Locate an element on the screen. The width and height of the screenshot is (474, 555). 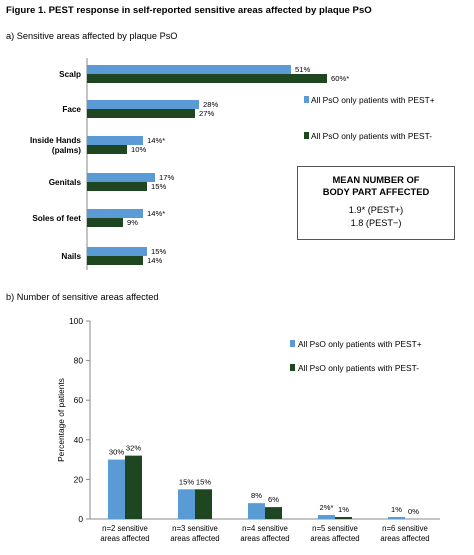
panel-b-y-tick-label: 20 is located at coordinates (79, 479).